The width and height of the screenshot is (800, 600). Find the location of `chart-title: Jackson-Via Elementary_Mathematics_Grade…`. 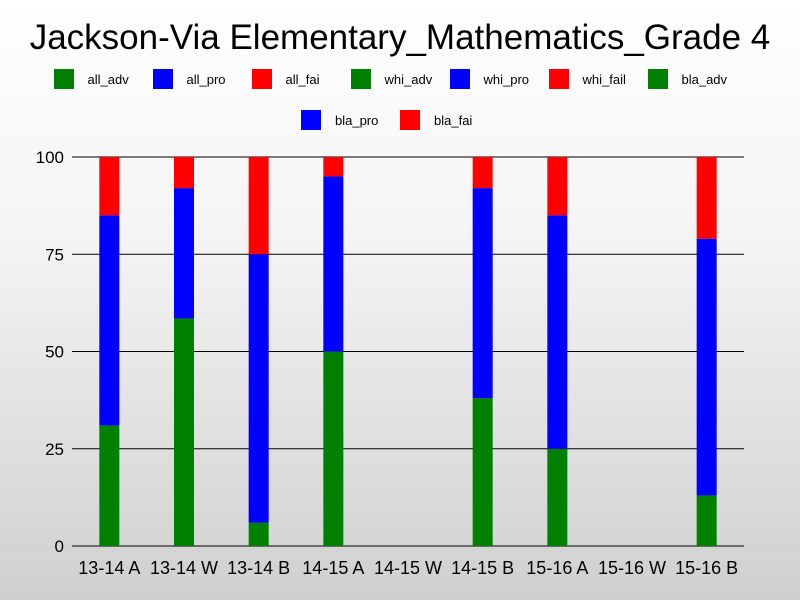

chart-title: Jackson-Via Elementary_Mathematics_Grade… is located at coordinates (400, 37).